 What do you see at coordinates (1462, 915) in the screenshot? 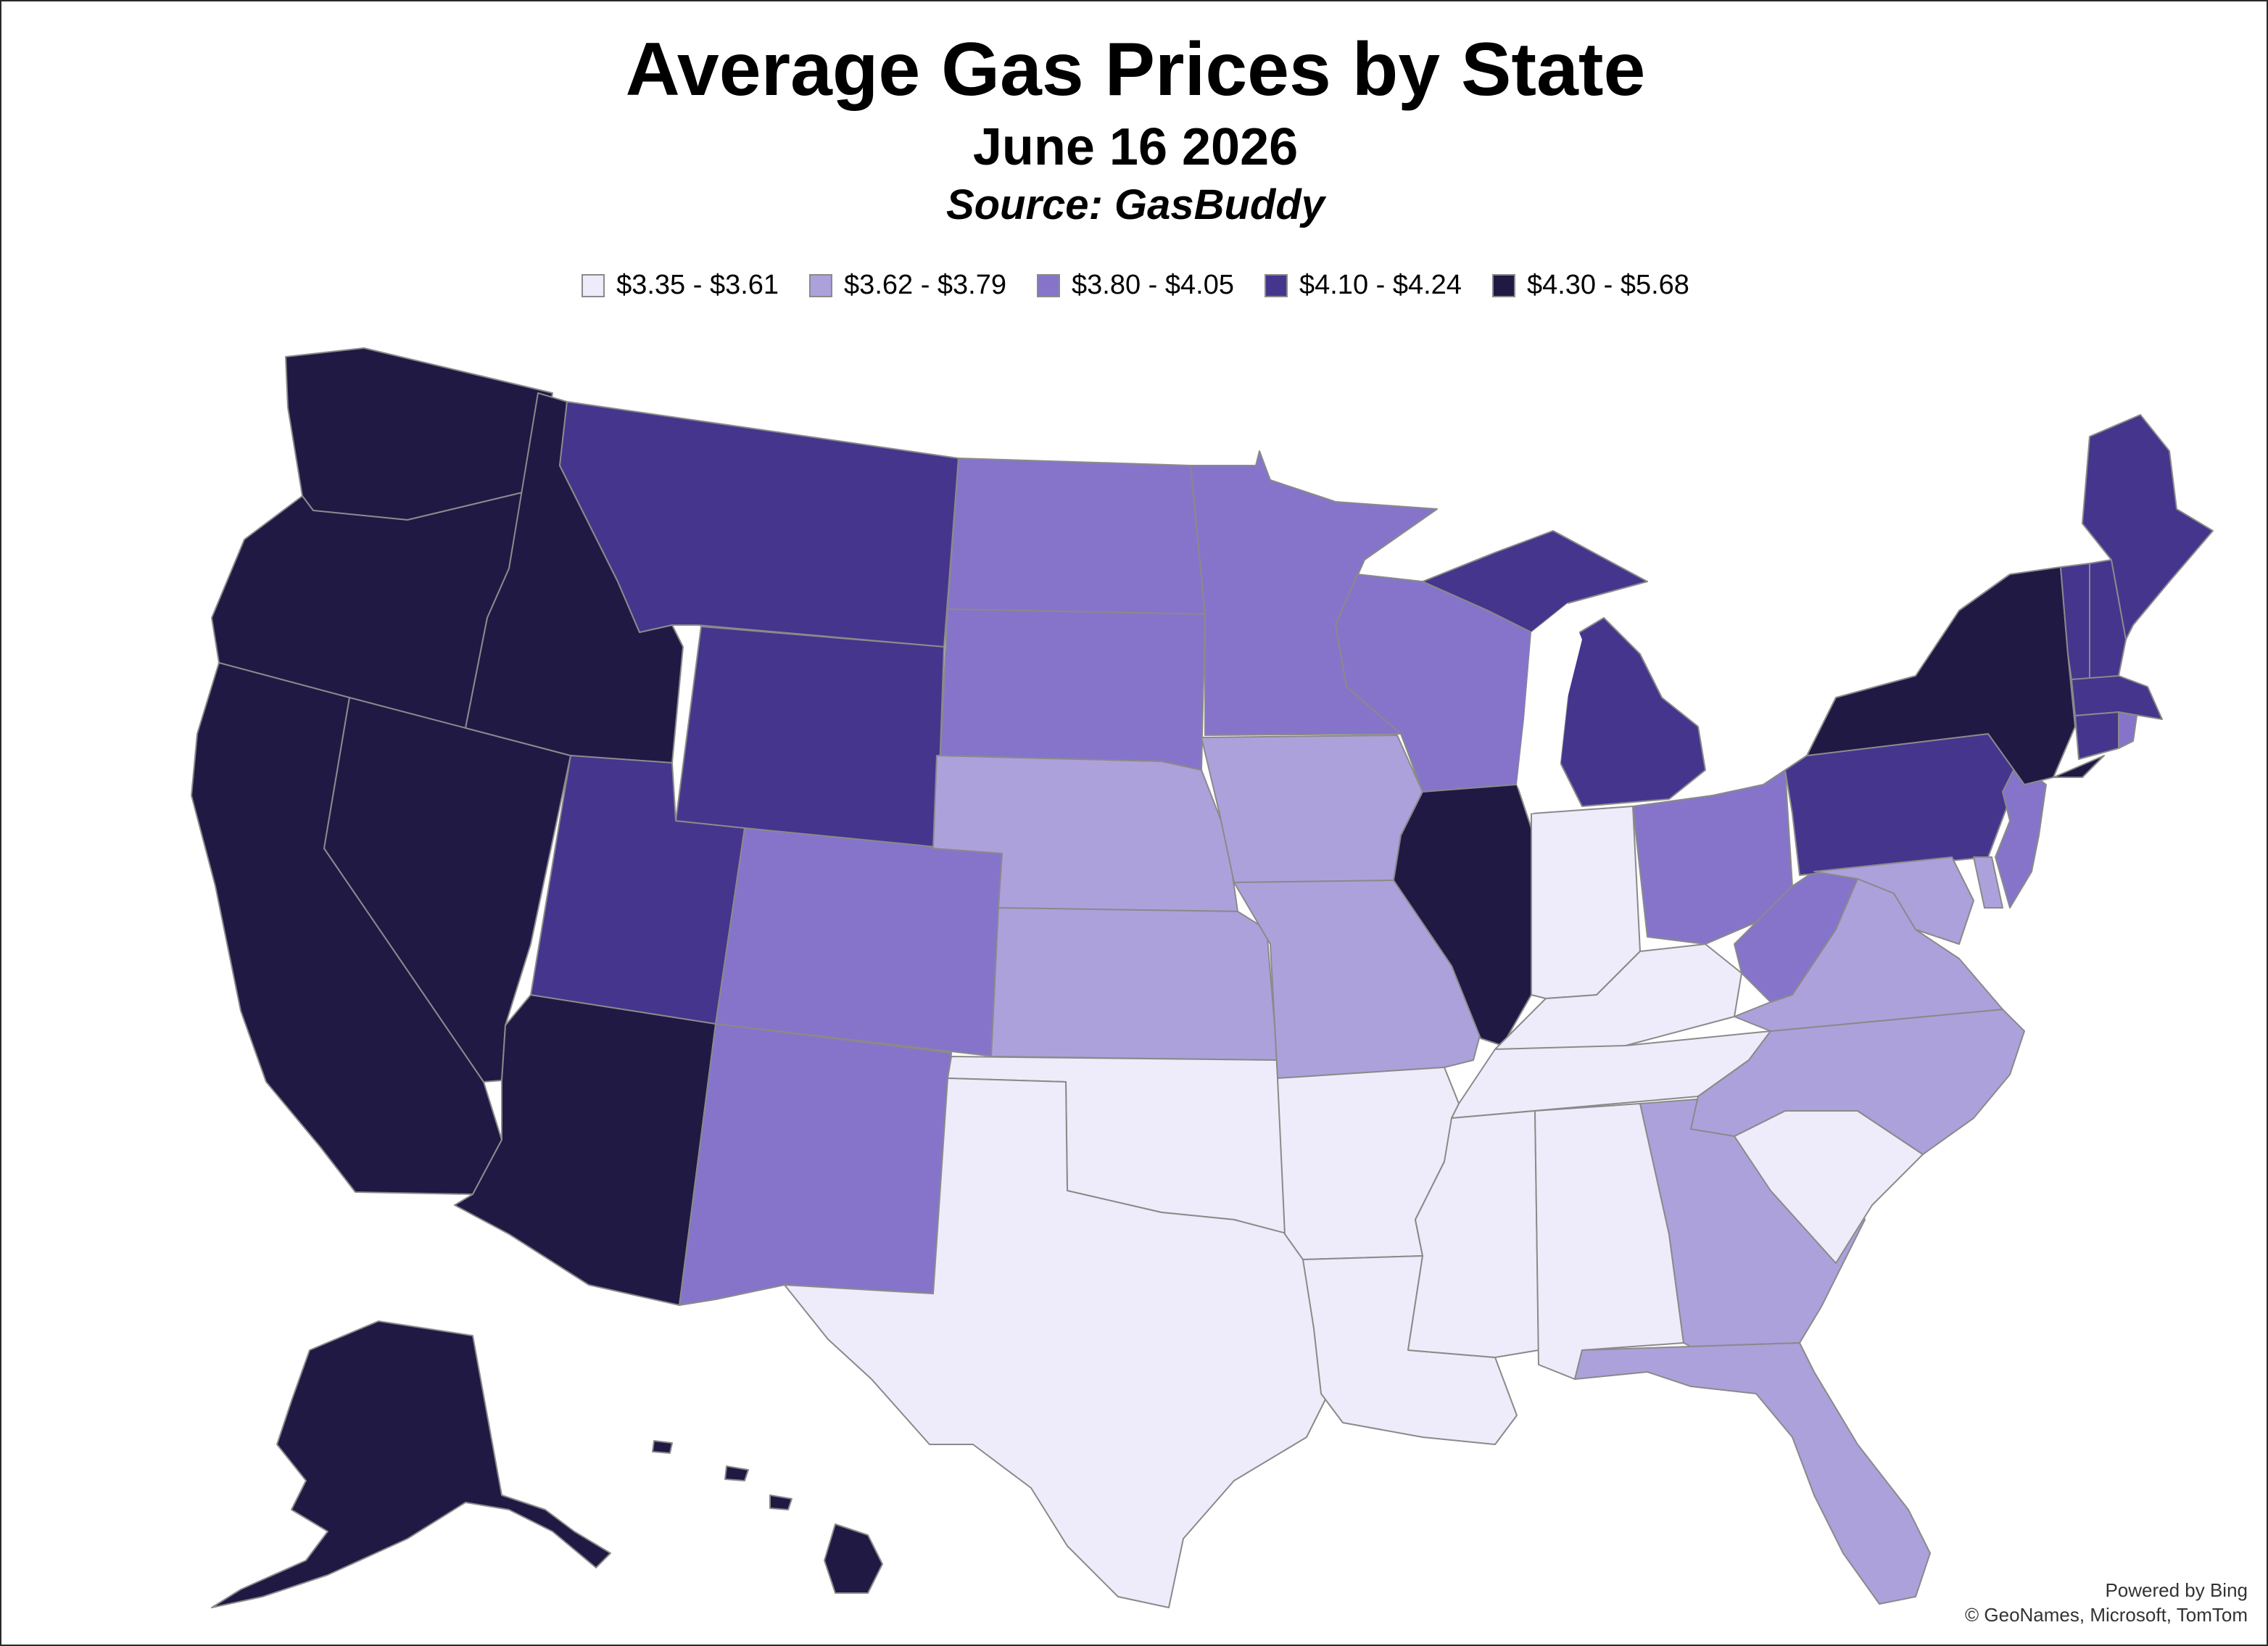
I see `state-il` at bounding box center [1462, 915].